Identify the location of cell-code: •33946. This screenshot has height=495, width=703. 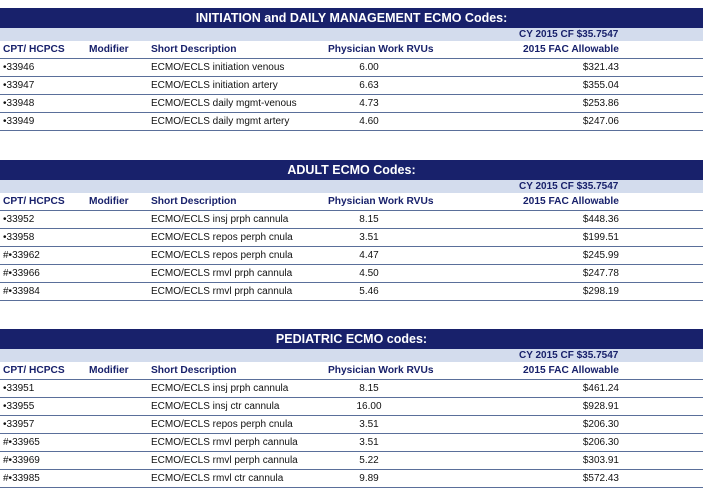
(19, 67).